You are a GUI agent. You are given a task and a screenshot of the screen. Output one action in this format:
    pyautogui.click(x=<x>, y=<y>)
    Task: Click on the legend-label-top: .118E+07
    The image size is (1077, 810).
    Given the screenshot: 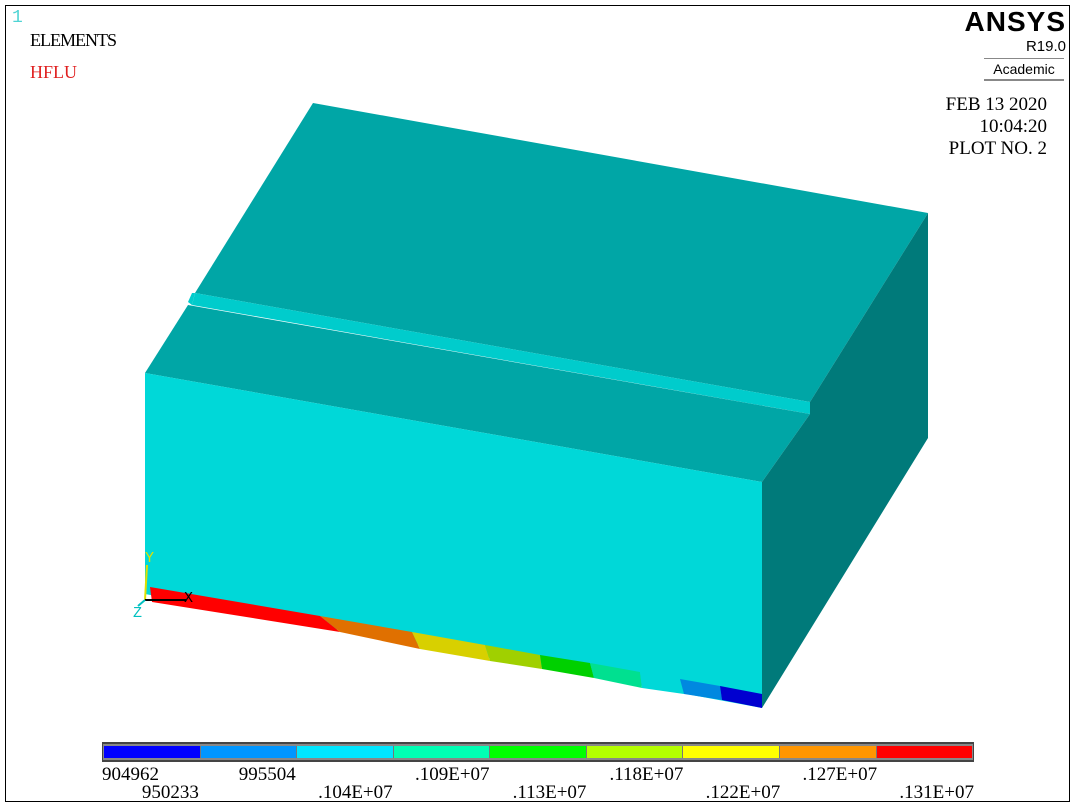 What is the action you would take?
    pyautogui.click(x=646, y=774)
    